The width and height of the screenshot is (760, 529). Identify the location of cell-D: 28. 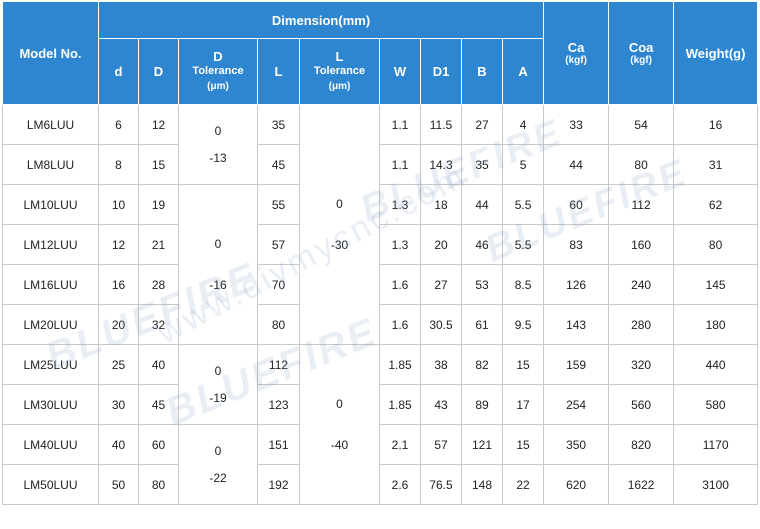
(158, 284).